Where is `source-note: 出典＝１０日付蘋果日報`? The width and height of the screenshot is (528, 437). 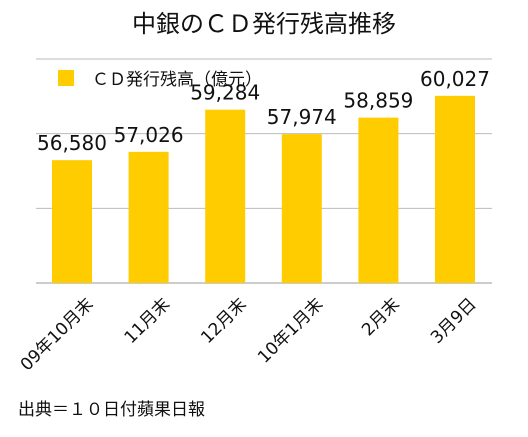
source-note: 出典＝１０日付蘋果日報 is located at coordinates (111, 410).